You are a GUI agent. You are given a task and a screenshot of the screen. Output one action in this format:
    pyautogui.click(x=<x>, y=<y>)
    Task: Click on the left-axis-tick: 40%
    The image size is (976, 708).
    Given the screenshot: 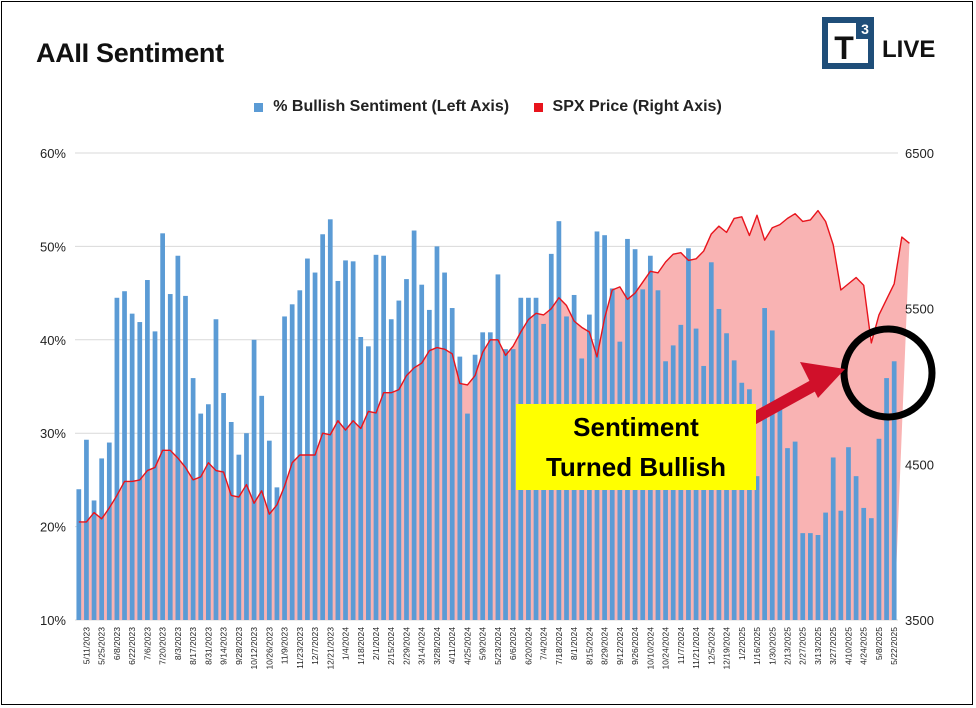 What is the action you would take?
    pyautogui.click(x=53, y=340)
    